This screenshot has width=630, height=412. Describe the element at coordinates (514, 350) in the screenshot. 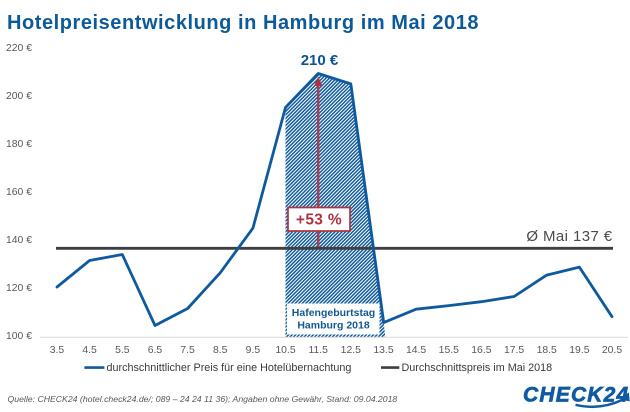

I see `svg-text: 17.5` at that location.